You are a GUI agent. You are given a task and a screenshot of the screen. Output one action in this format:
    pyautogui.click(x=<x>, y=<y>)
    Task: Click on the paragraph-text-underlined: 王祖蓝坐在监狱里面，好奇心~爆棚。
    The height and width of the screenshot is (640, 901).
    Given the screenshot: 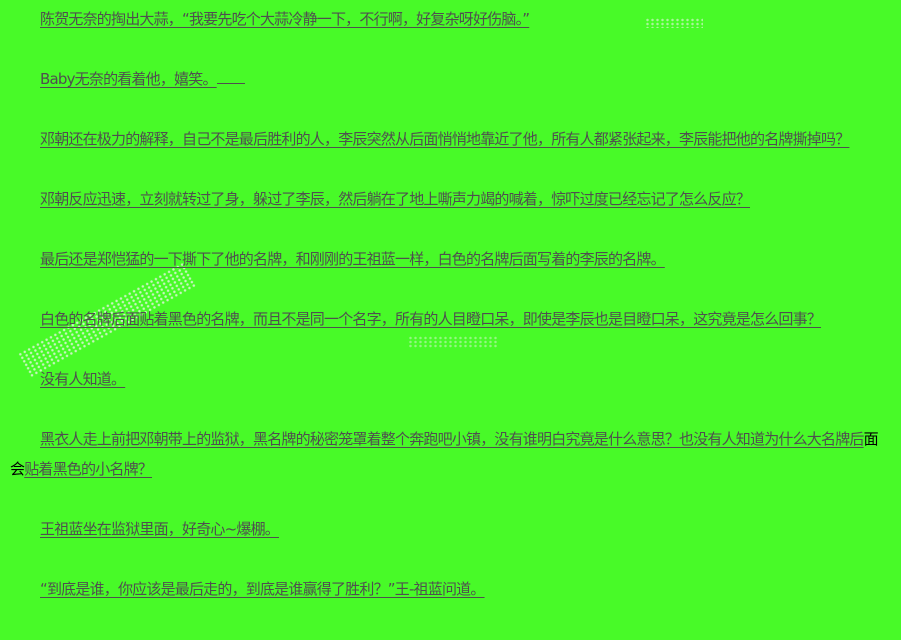 What is the action you would take?
    pyautogui.click(x=160, y=529)
    